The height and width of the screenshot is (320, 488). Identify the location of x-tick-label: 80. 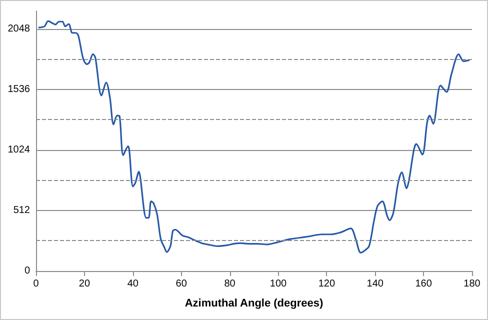
(230, 284).